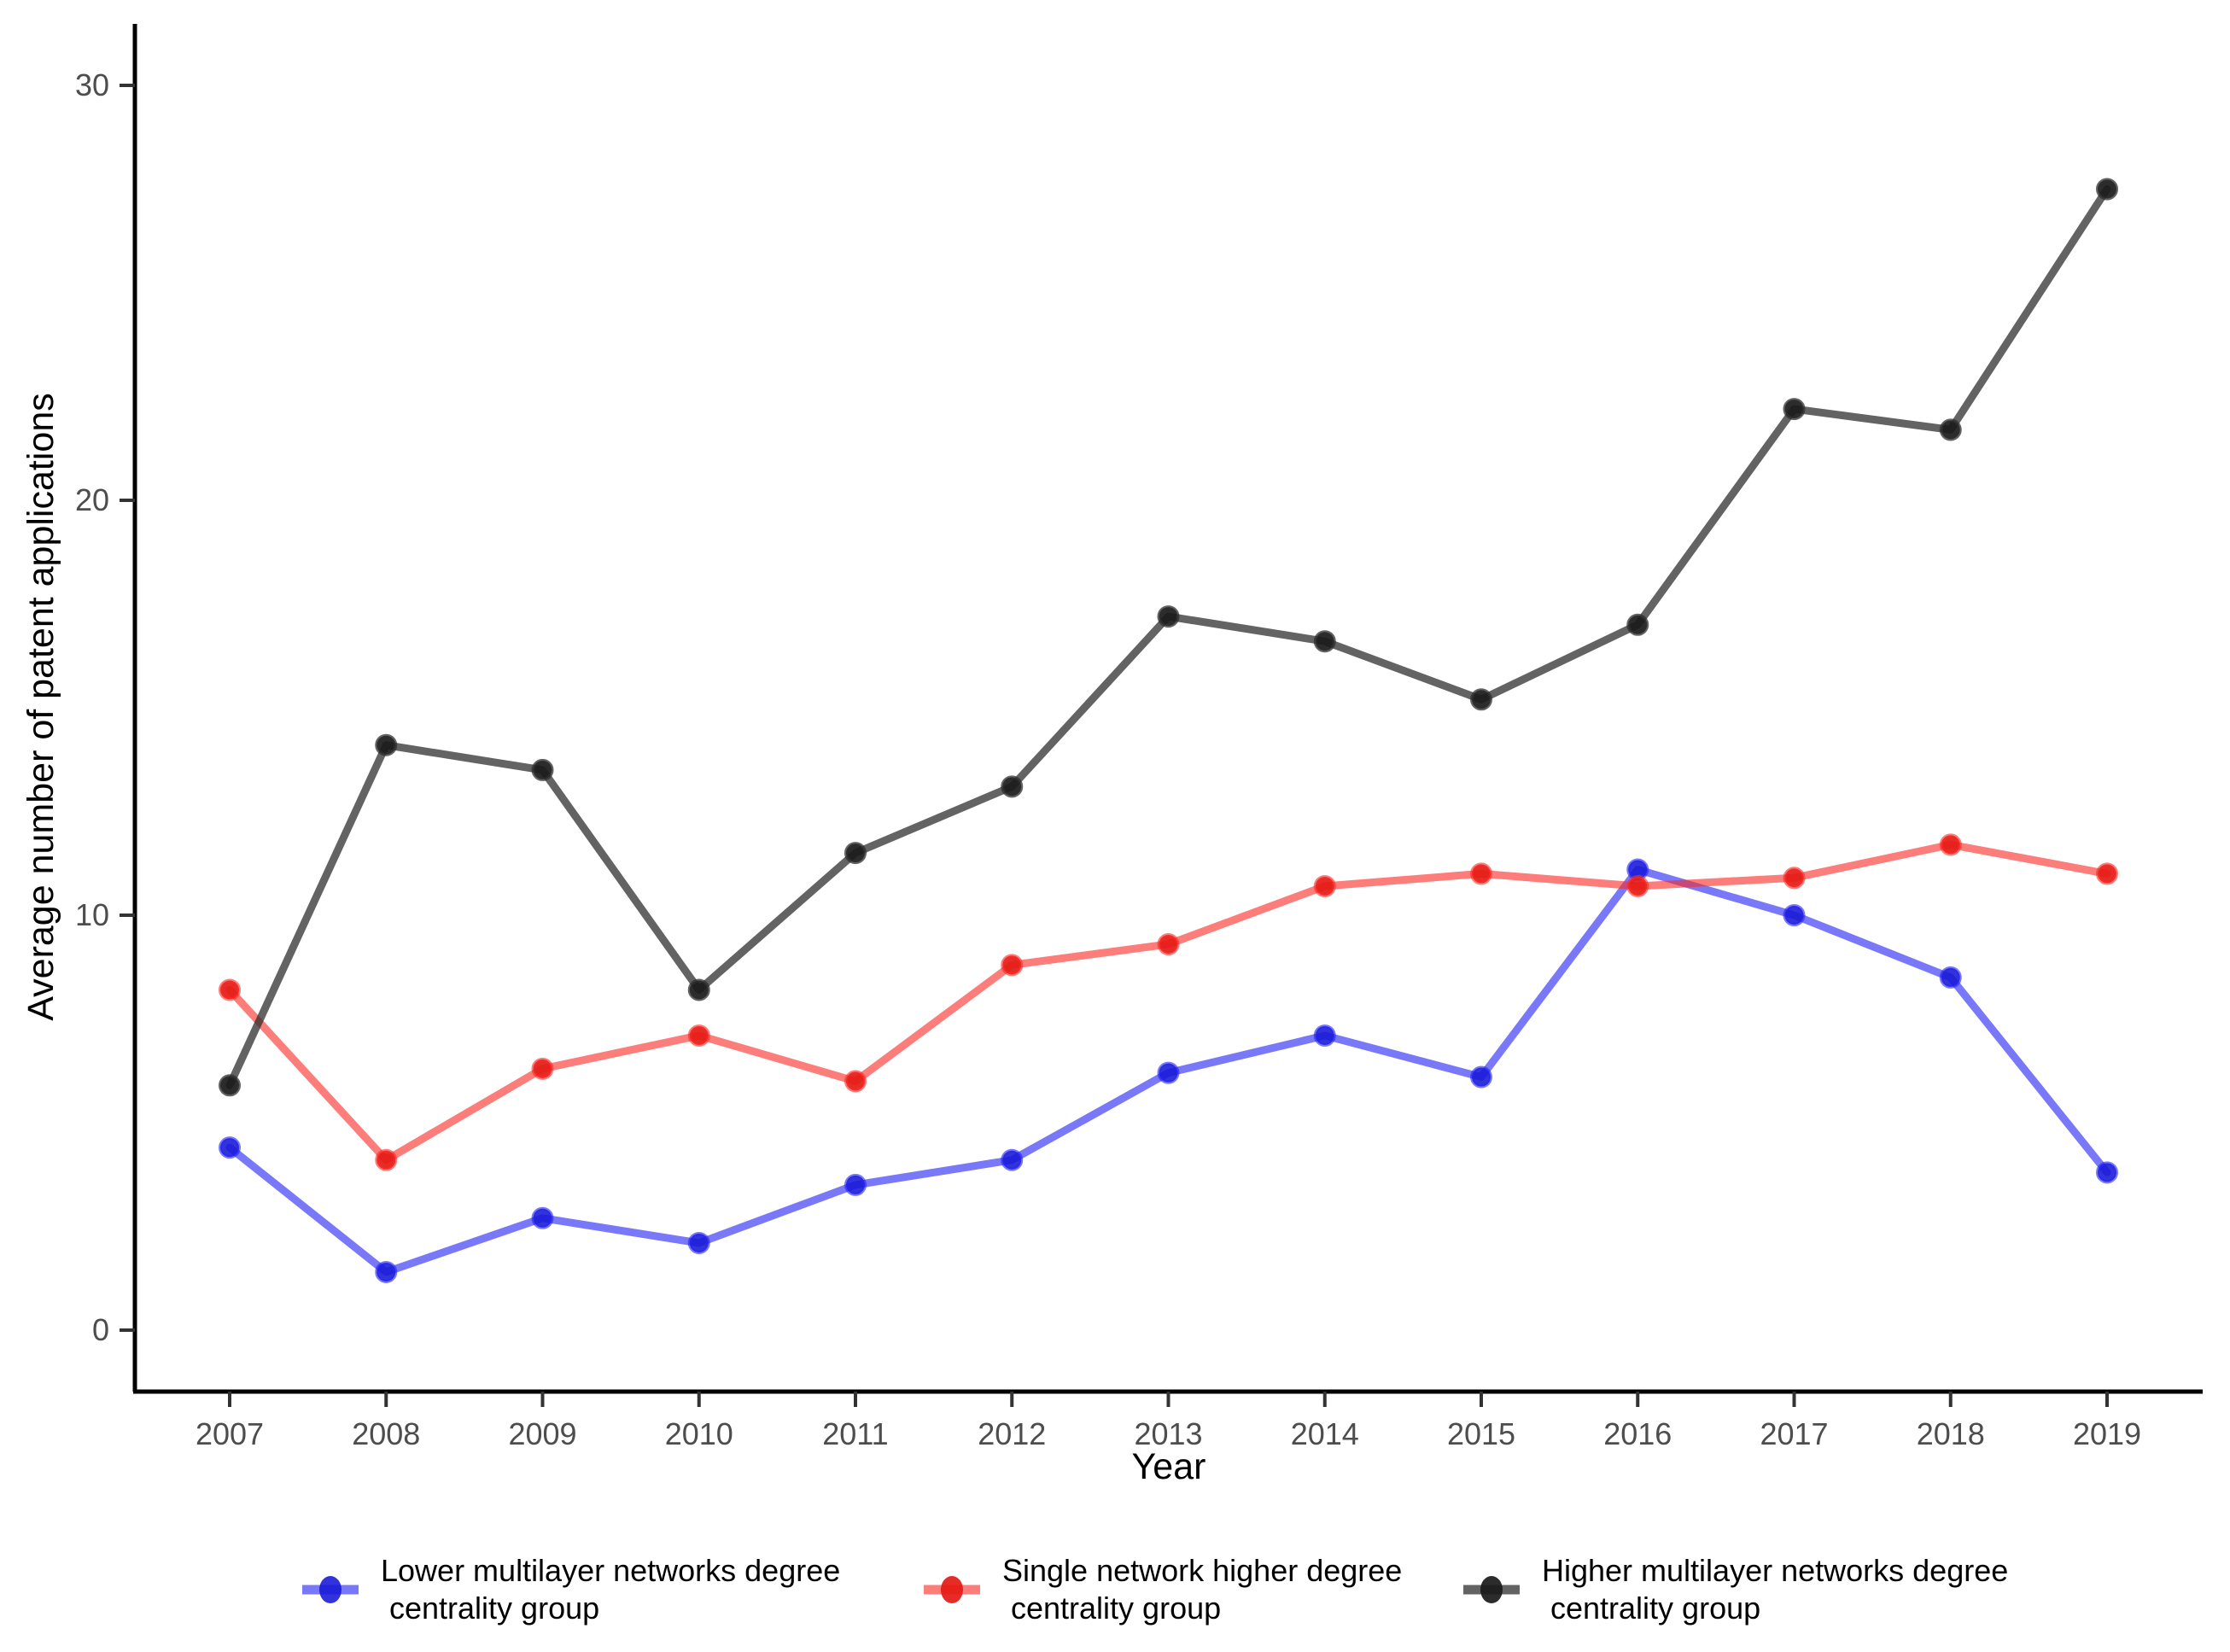  I want to click on x-tick-label: 2011, so click(855, 1433).